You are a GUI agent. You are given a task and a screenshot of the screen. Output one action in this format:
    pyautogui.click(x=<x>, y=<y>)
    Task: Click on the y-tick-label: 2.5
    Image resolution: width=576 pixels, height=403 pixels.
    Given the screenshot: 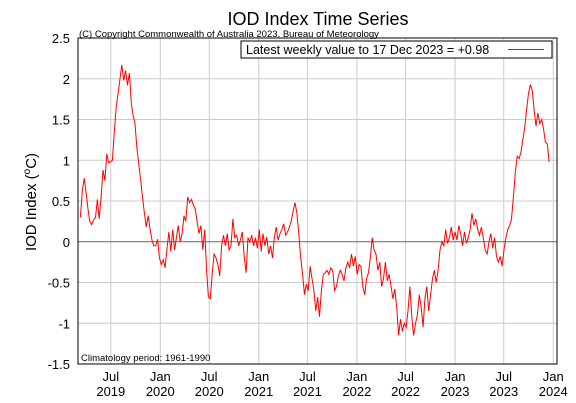 What is the action you would take?
    pyautogui.click(x=61, y=38)
    